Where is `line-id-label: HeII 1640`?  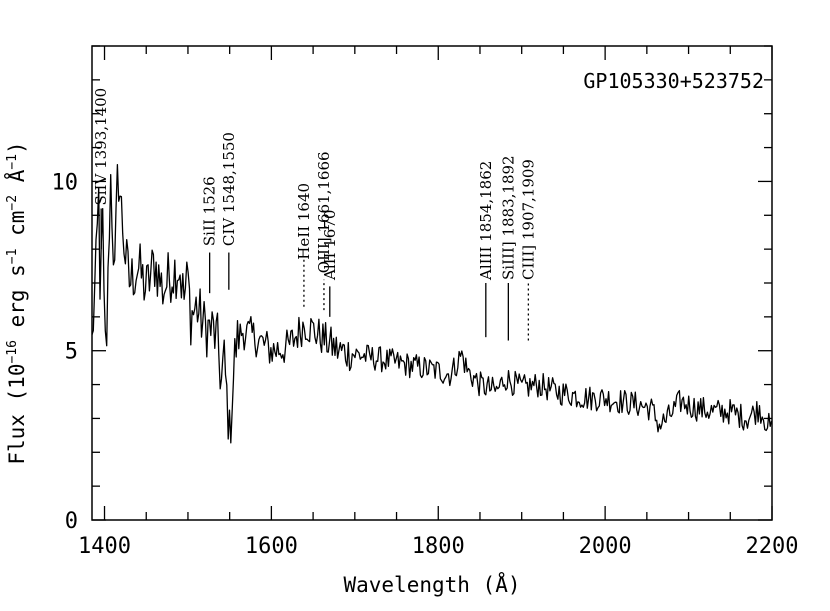
line-id-label: HeII 1640 is located at coordinates (304, 221).